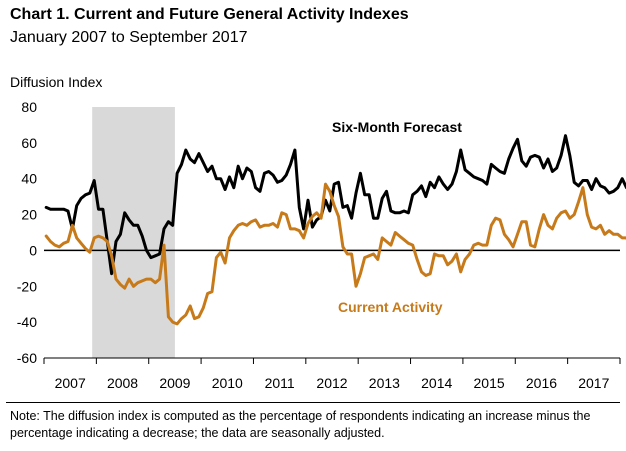 This screenshot has width=626, height=451. What do you see at coordinates (384, 383) in the screenshot?
I see `x-tick-label: 2013` at bounding box center [384, 383].